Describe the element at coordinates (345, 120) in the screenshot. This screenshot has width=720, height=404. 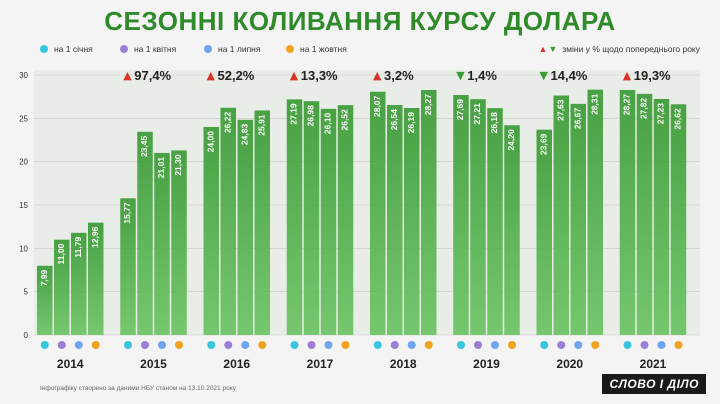
I see `bar-value-label: 26,52` at that location.